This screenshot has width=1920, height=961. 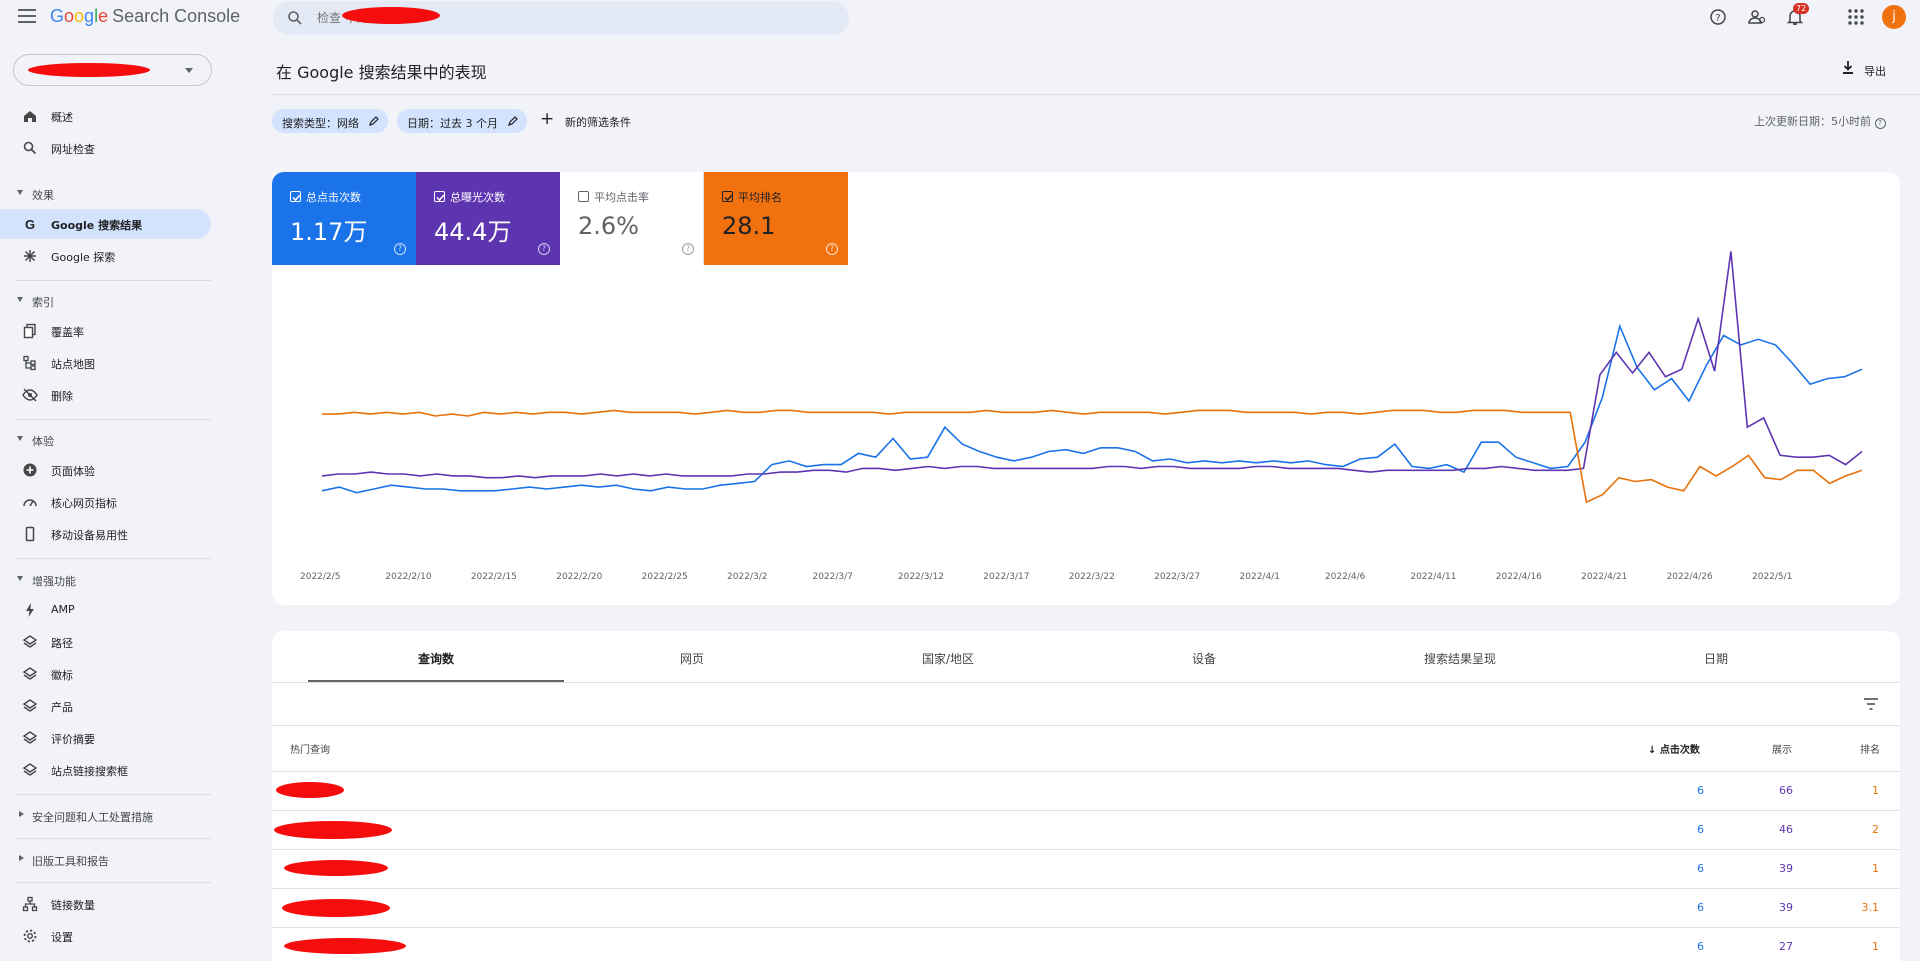 What do you see at coordinates (105, 579) in the screenshot?
I see `sidebar-section-enhancements: 增强功能` at bounding box center [105, 579].